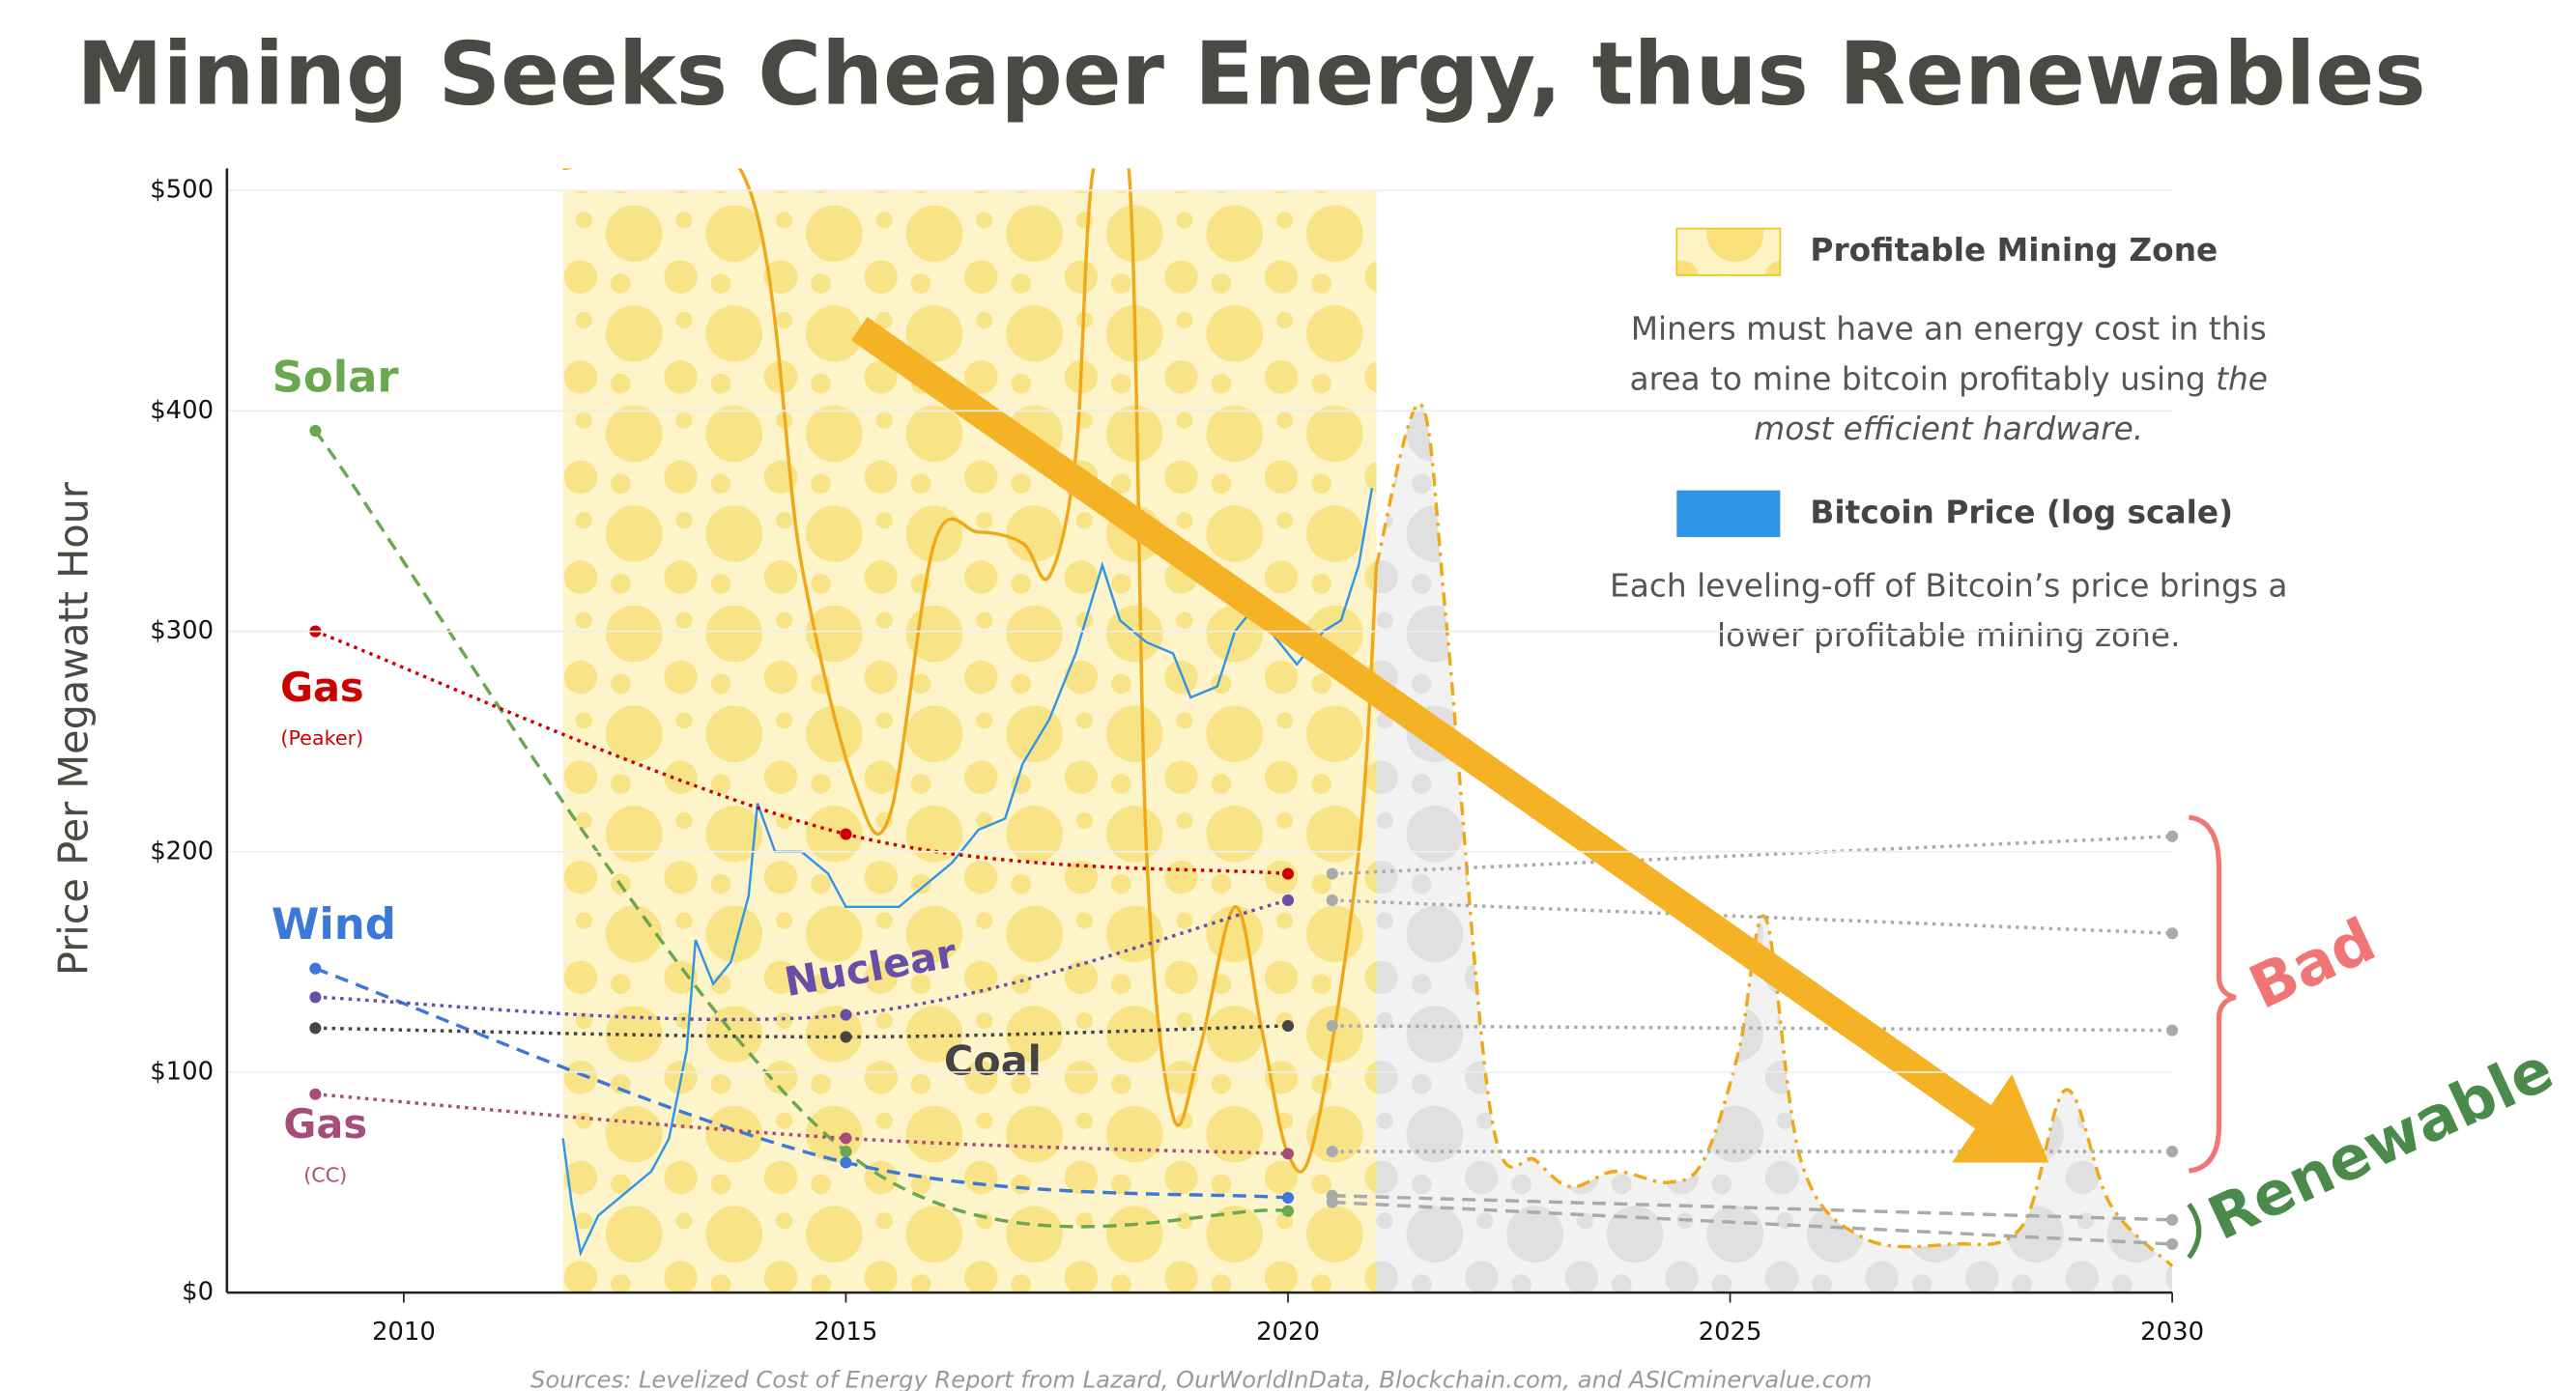 The height and width of the screenshot is (1391, 2576). I want to click on y-tick-label: $300, so click(182, 630).